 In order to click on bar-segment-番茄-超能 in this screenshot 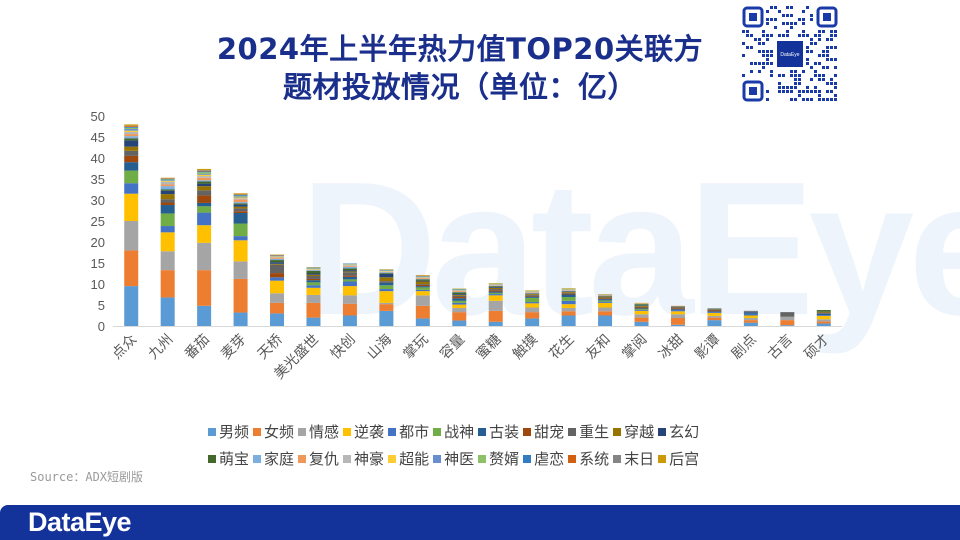, I will do `click(204, 175)`.